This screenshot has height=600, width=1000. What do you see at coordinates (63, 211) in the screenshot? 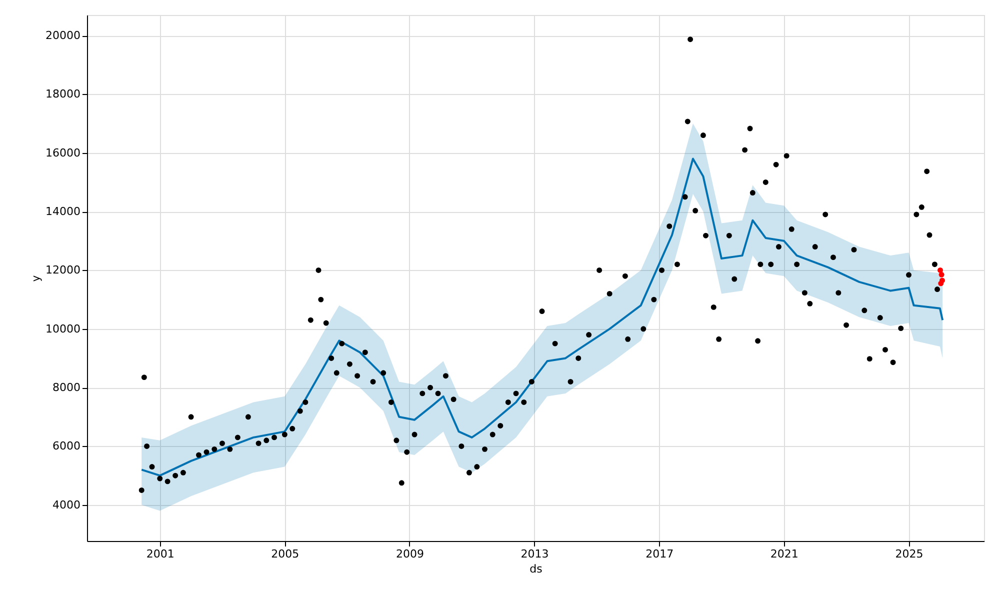
I see `y-tick-label: 14000` at bounding box center [63, 211].